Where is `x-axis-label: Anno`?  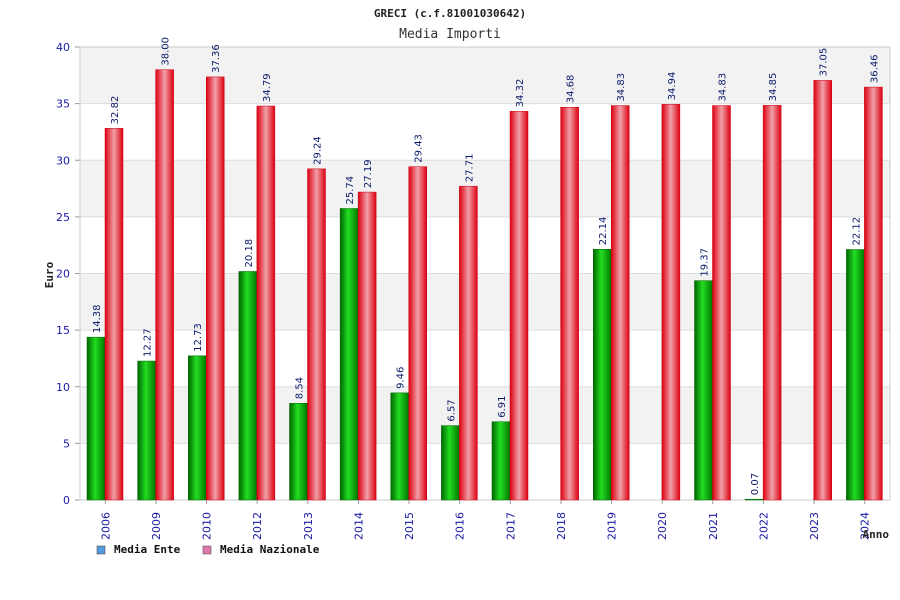
x-axis-label: Anno is located at coordinates (876, 534).